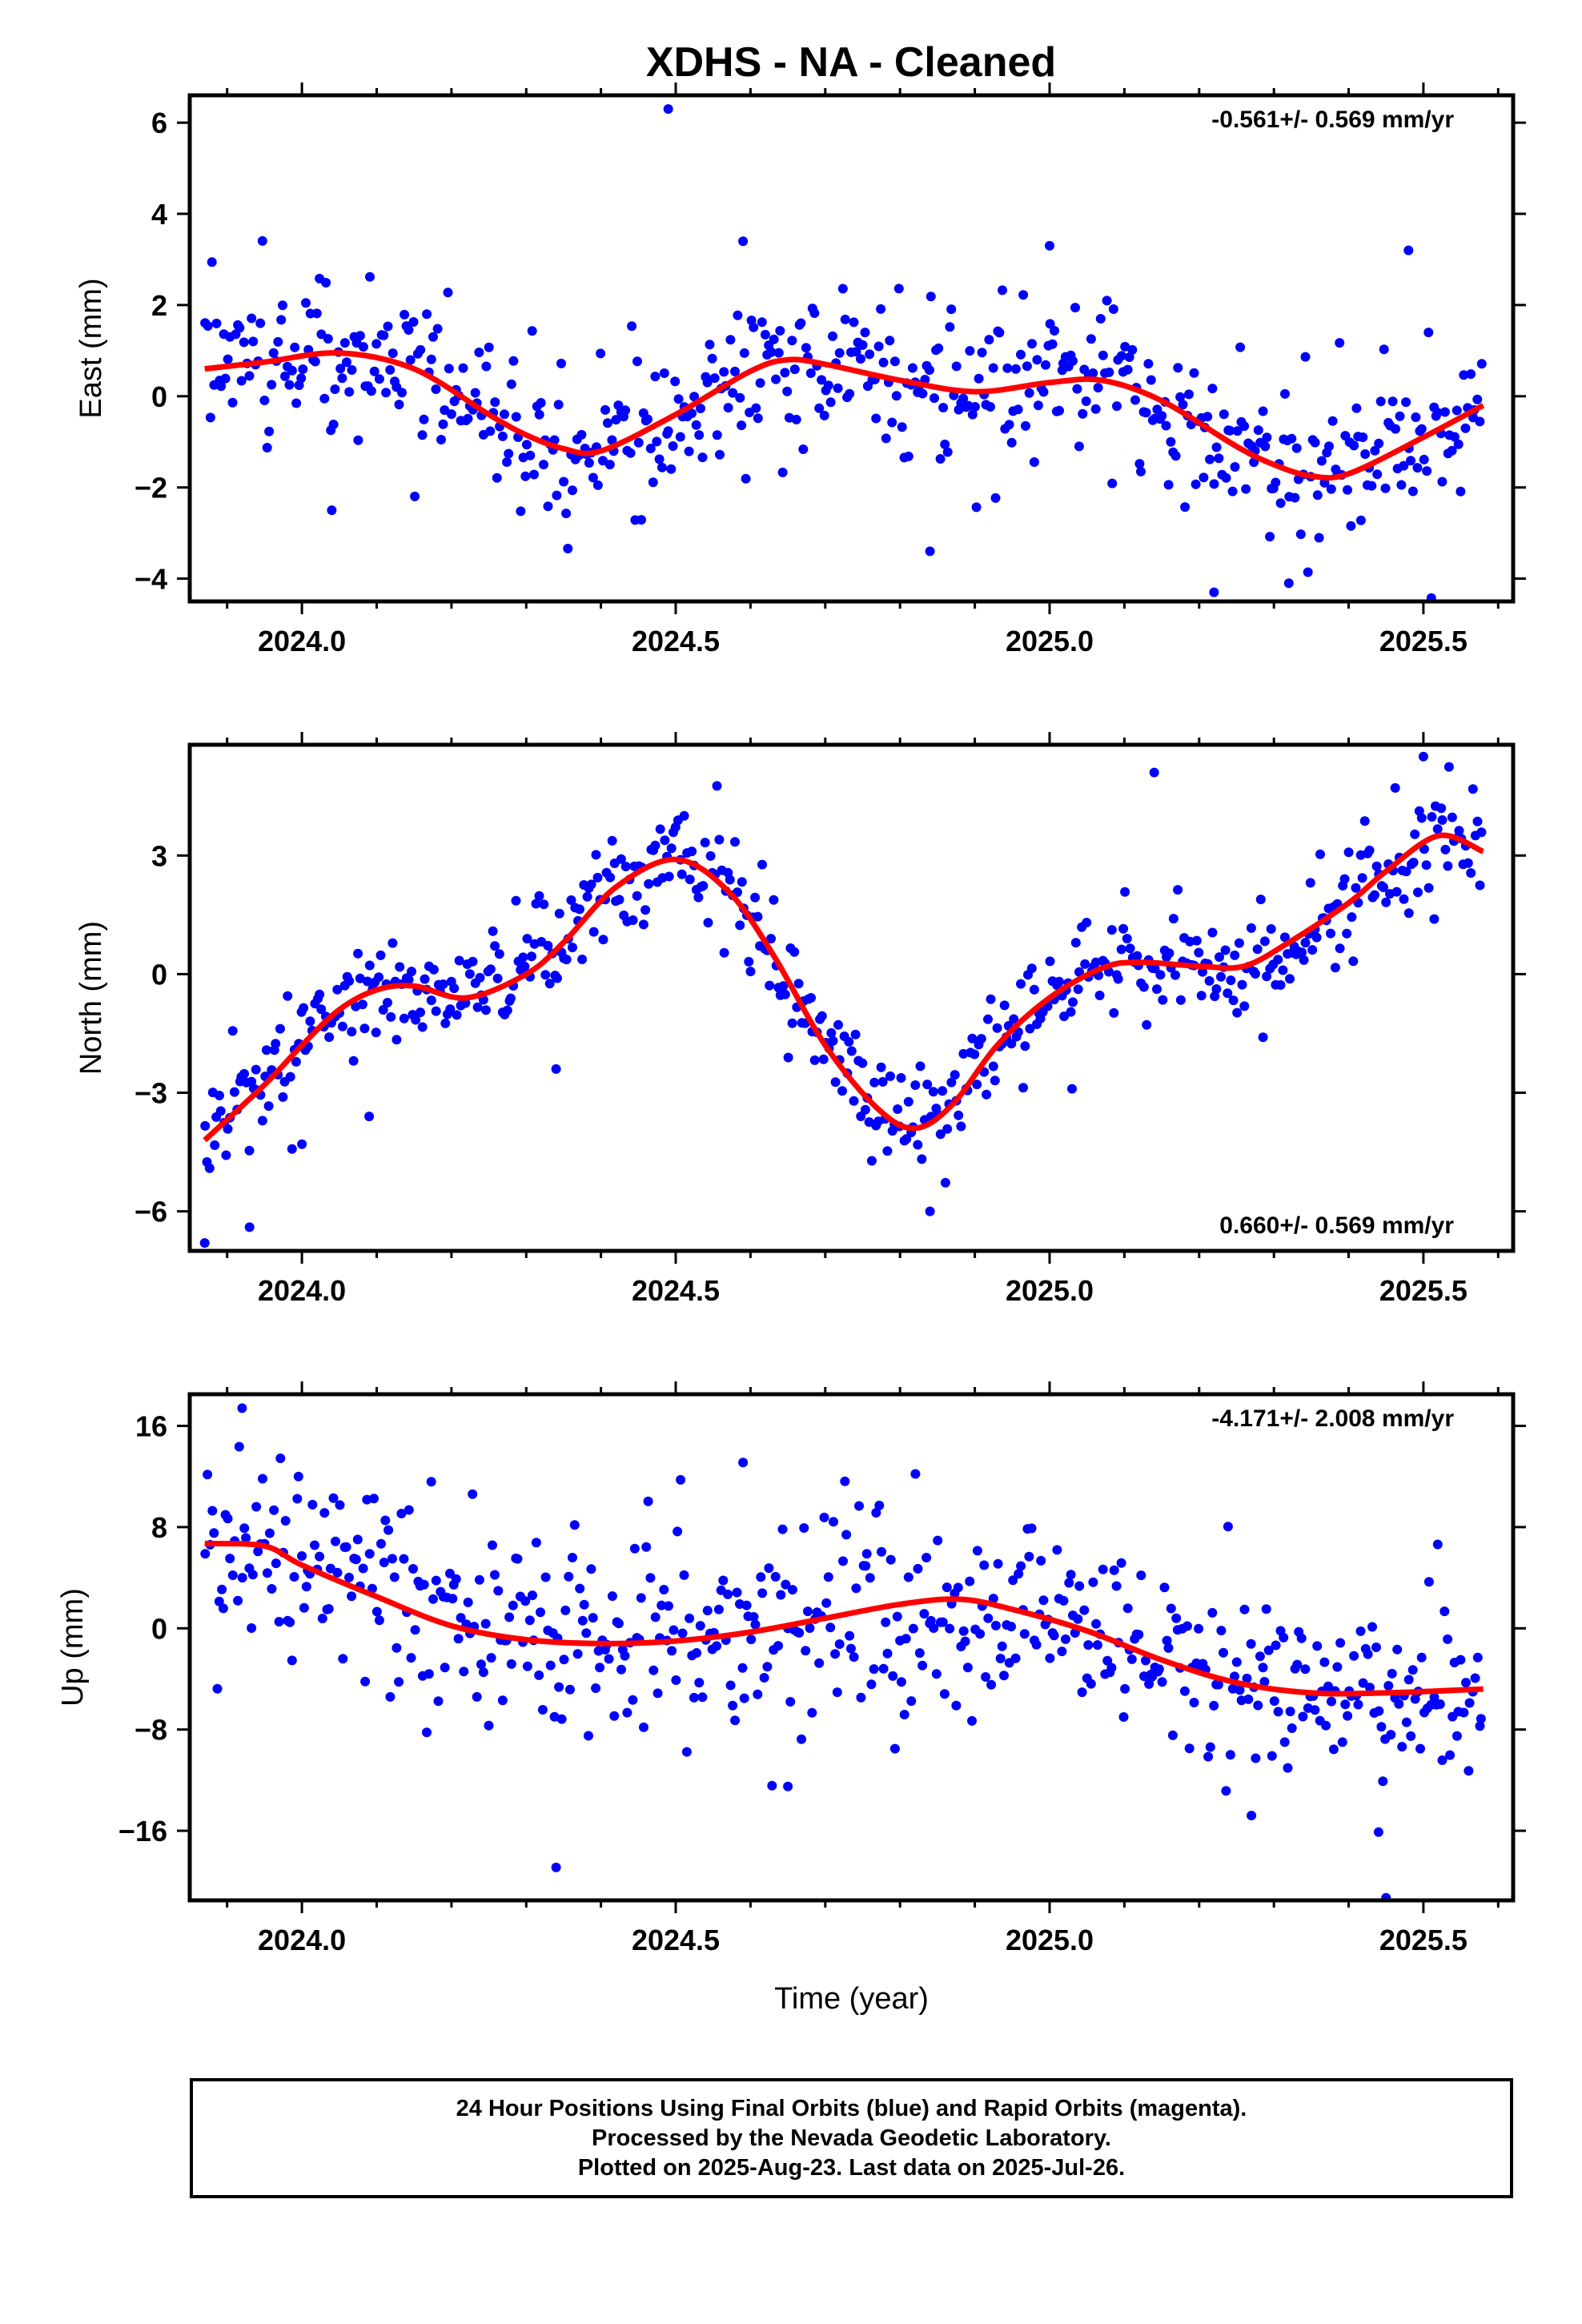 The image size is (1582, 2324). What do you see at coordinates (844, 988) in the screenshot?
I see `fit-curve` at bounding box center [844, 988].